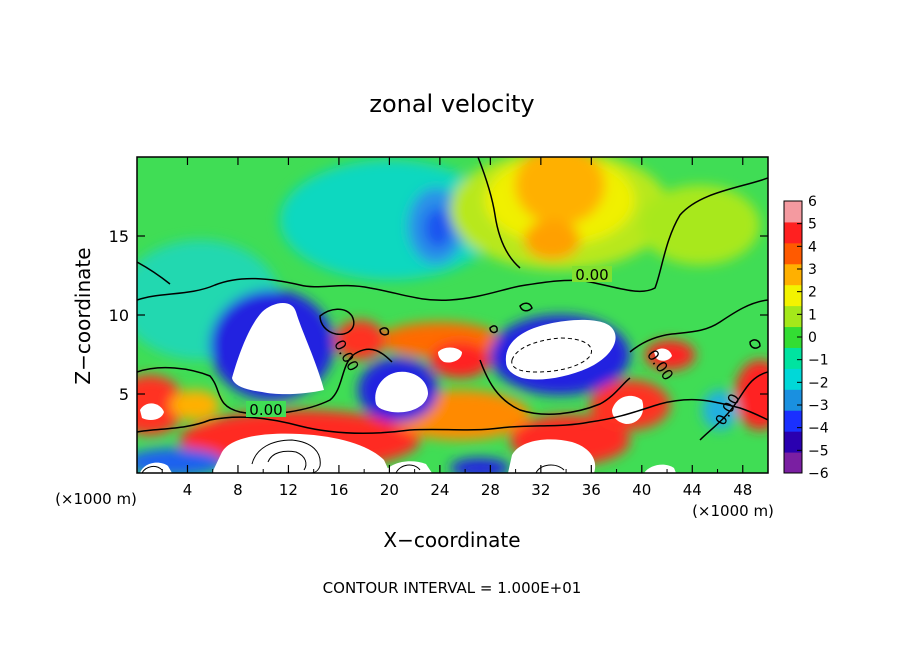  I want to click on white-region-bottom-right, so click(628, 409).